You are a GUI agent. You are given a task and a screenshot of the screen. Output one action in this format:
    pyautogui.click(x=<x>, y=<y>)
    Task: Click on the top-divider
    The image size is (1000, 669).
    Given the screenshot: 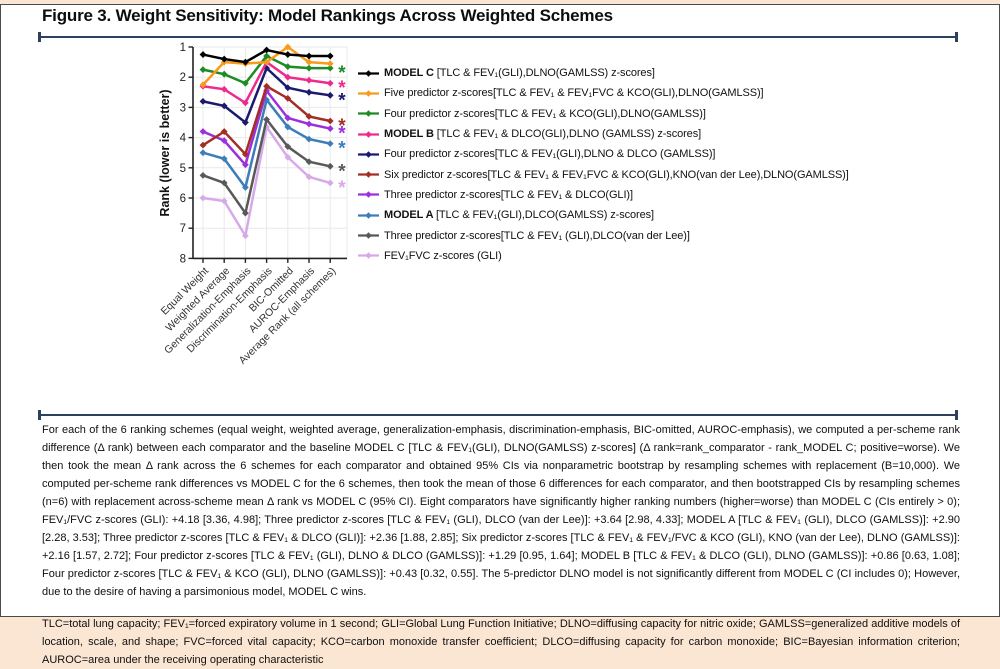 What is the action you would take?
    pyautogui.click(x=498, y=37)
    